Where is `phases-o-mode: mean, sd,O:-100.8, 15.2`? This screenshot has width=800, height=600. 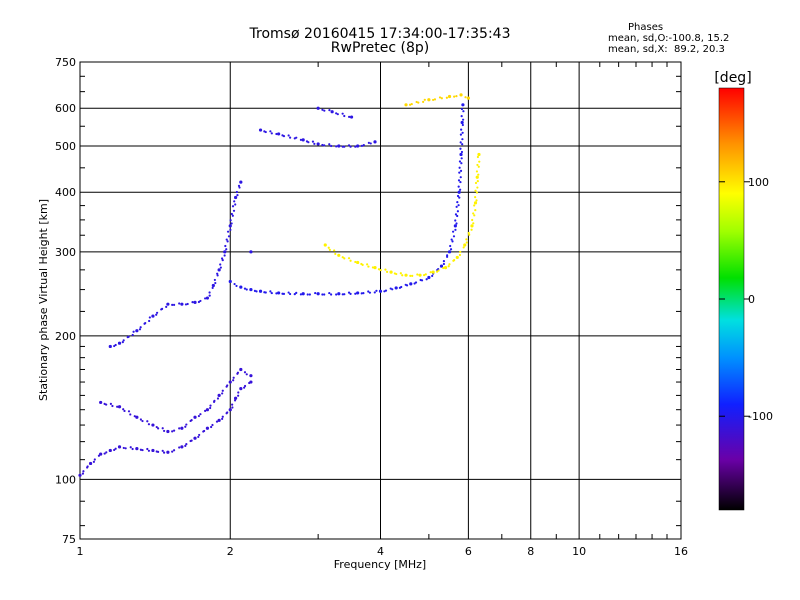
phases-o-mode: mean, sd,O:-100.8, 15.2 is located at coordinates (669, 38).